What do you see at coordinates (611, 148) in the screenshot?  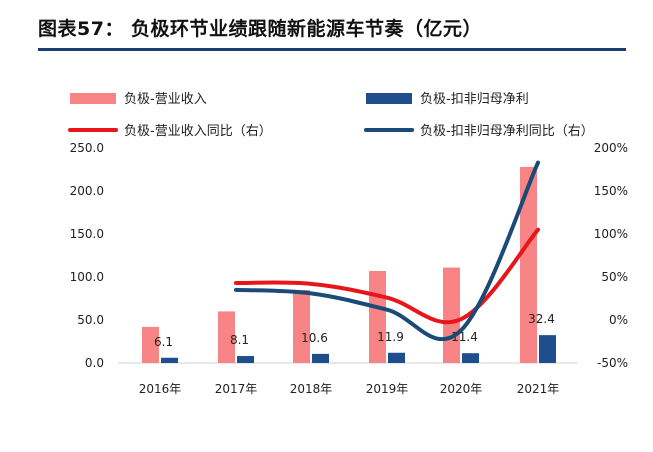 I see `right-axis-tick: 200%` at bounding box center [611, 148].